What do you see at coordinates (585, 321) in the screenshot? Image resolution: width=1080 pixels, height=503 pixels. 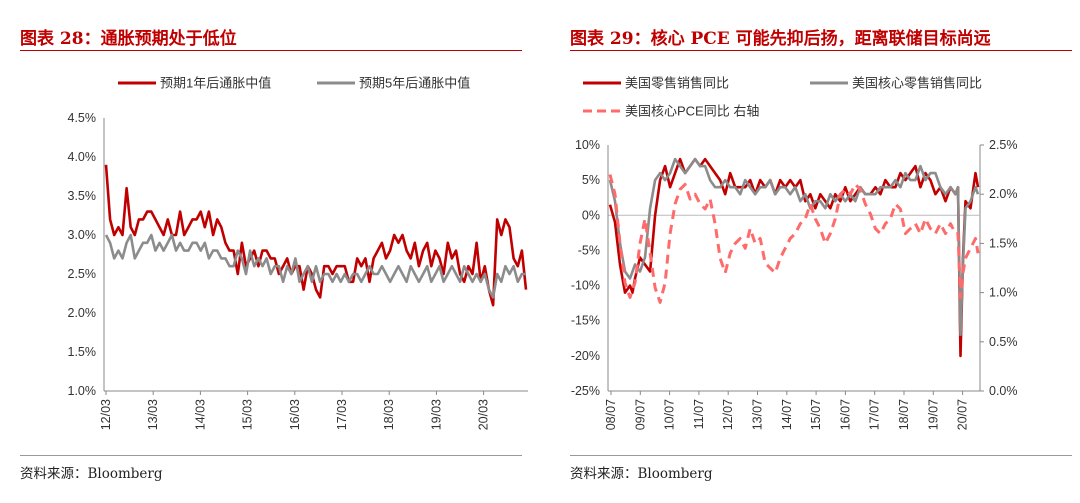 I see `y-tick-label: -15%` at bounding box center [585, 321].